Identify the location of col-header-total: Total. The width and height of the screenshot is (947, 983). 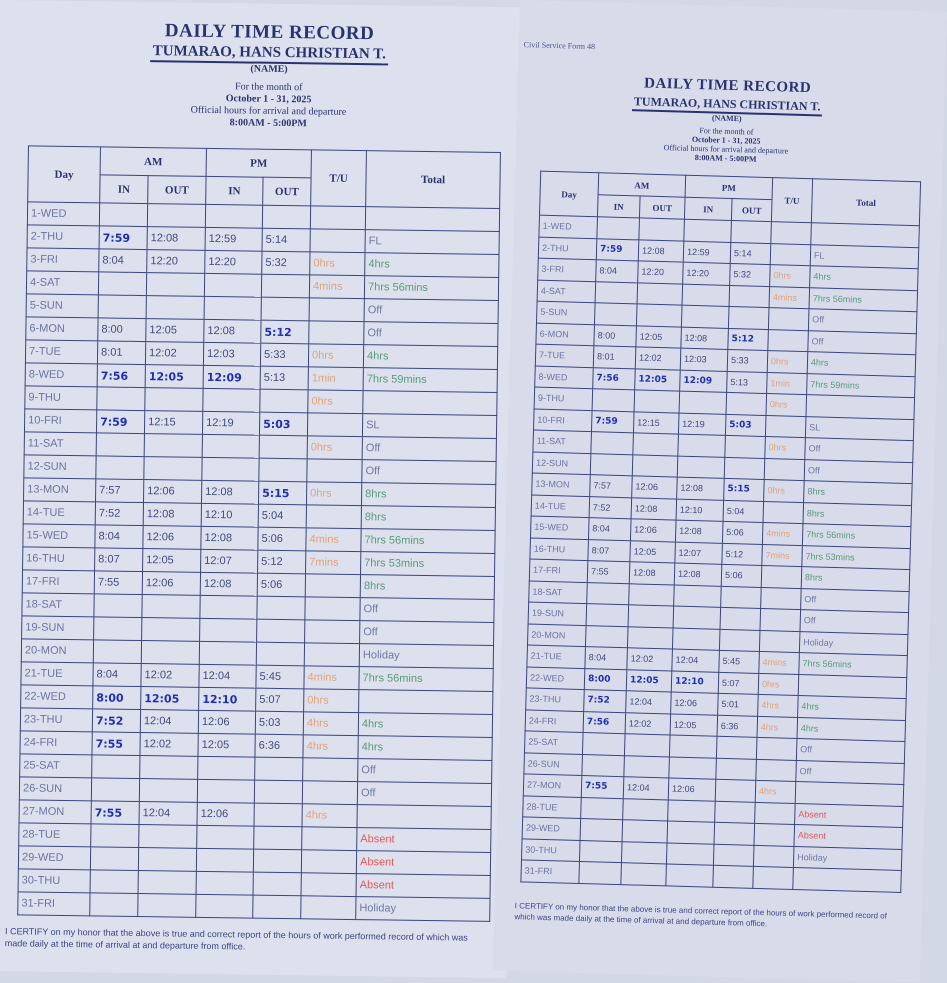
(433, 179).